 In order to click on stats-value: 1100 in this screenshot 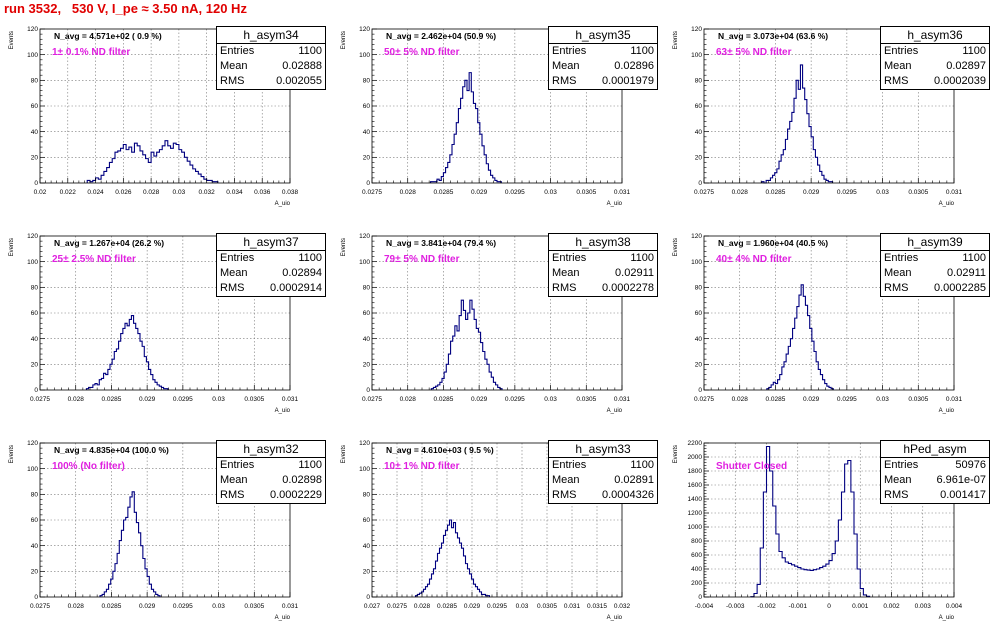, I will do `click(310, 51)`.